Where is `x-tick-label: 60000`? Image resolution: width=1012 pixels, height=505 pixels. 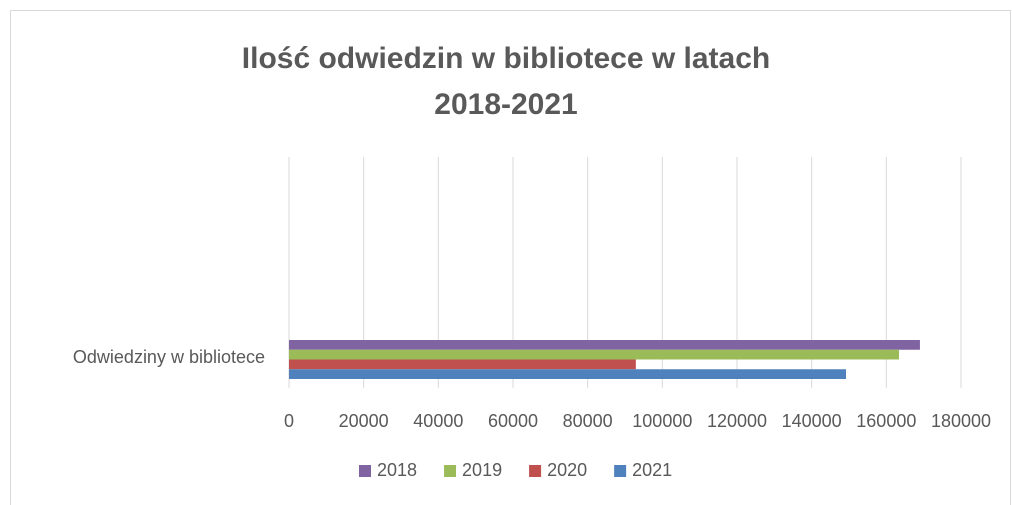 x-tick-label: 60000 is located at coordinates (513, 421).